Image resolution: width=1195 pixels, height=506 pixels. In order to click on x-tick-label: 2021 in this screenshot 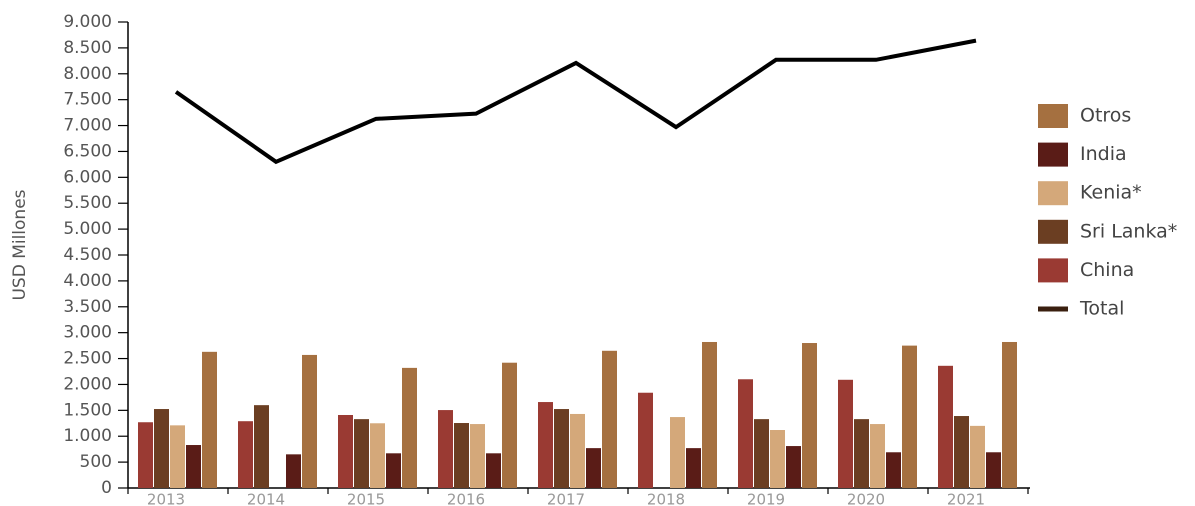, I will do `click(966, 498)`.